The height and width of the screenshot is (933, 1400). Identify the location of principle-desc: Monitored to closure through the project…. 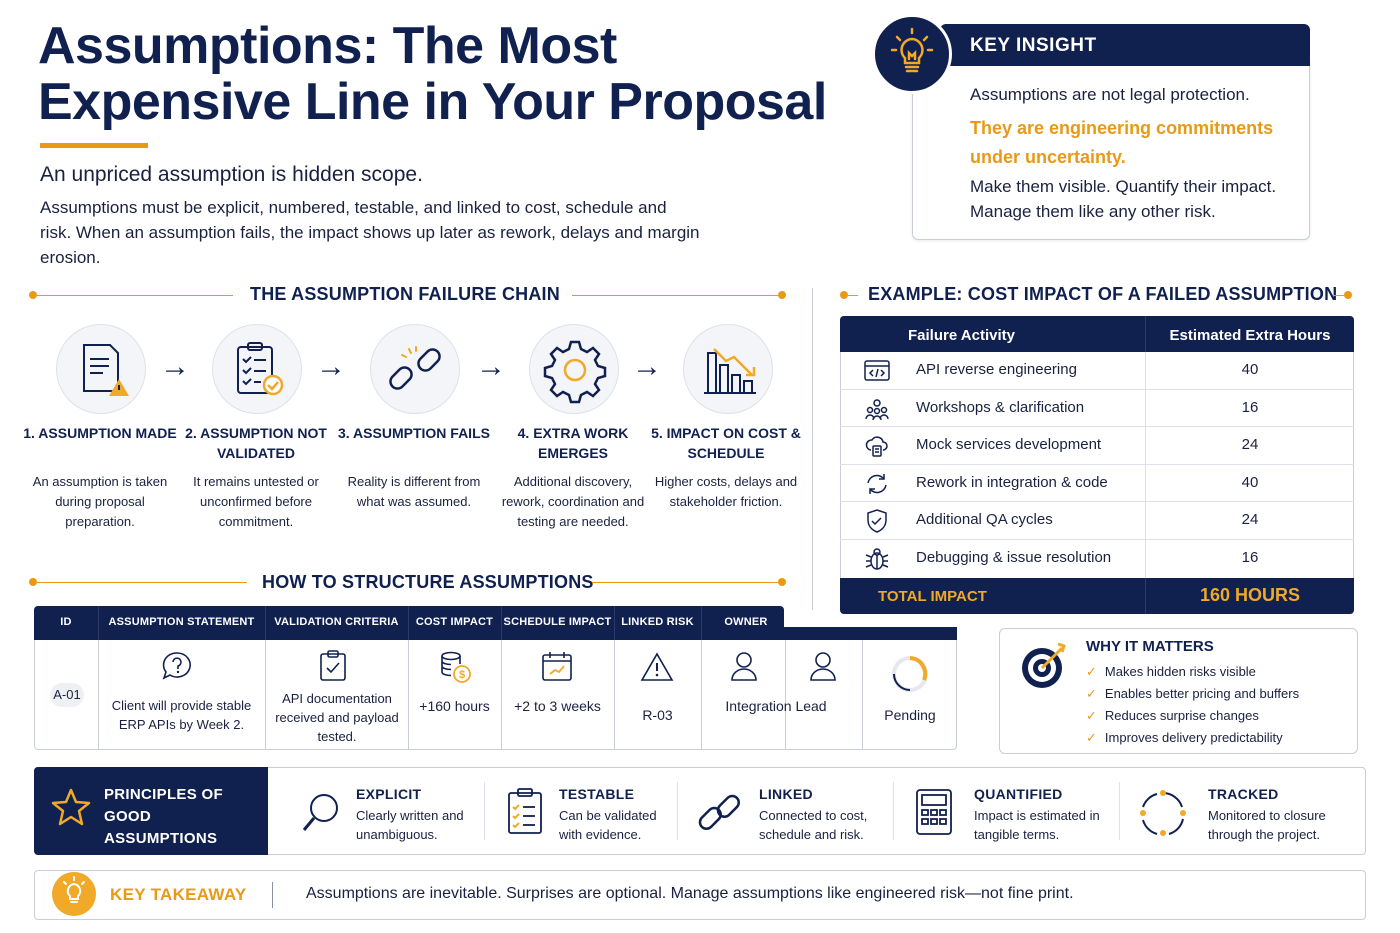
(1267, 825).